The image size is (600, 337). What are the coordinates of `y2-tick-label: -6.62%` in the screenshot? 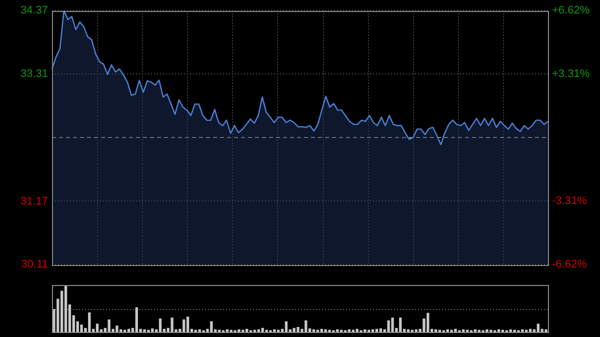 It's located at (570, 264).